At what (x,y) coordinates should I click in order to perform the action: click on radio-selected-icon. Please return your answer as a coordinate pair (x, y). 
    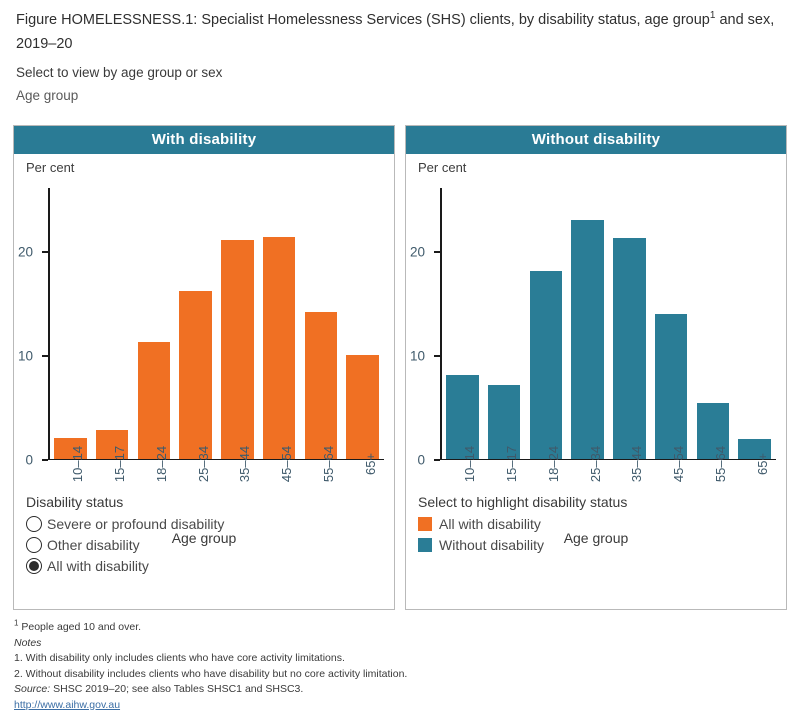
    Looking at the image, I should click on (34, 565).